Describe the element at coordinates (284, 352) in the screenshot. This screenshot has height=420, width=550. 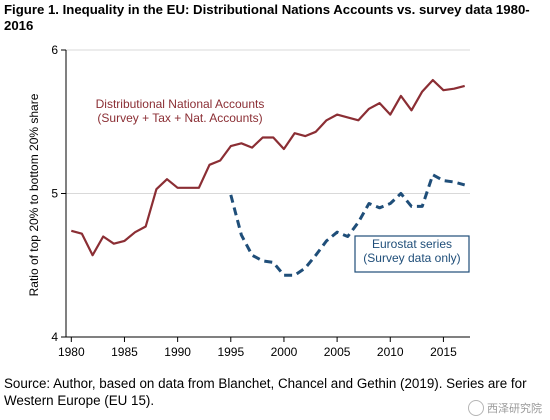
I see `x-tick-label: 2000` at that location.